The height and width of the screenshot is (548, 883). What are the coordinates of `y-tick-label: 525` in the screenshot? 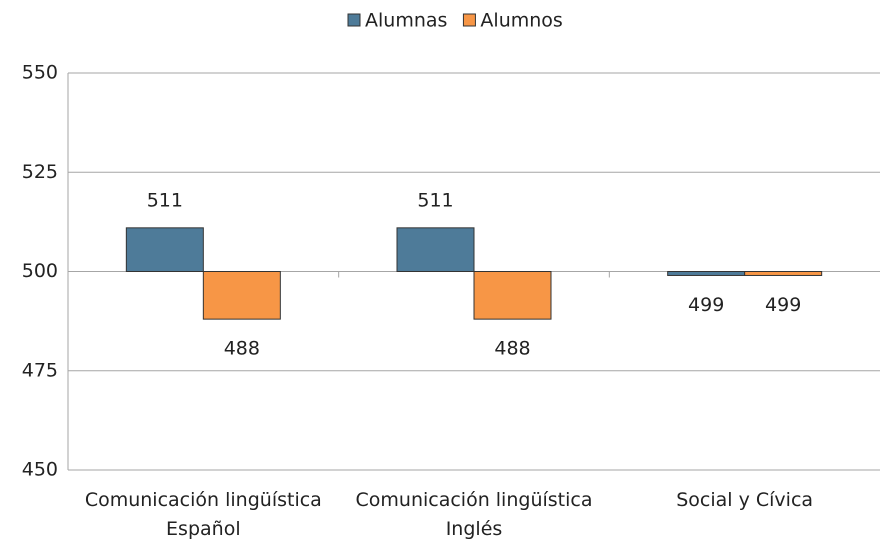 It's located at (40, 172).